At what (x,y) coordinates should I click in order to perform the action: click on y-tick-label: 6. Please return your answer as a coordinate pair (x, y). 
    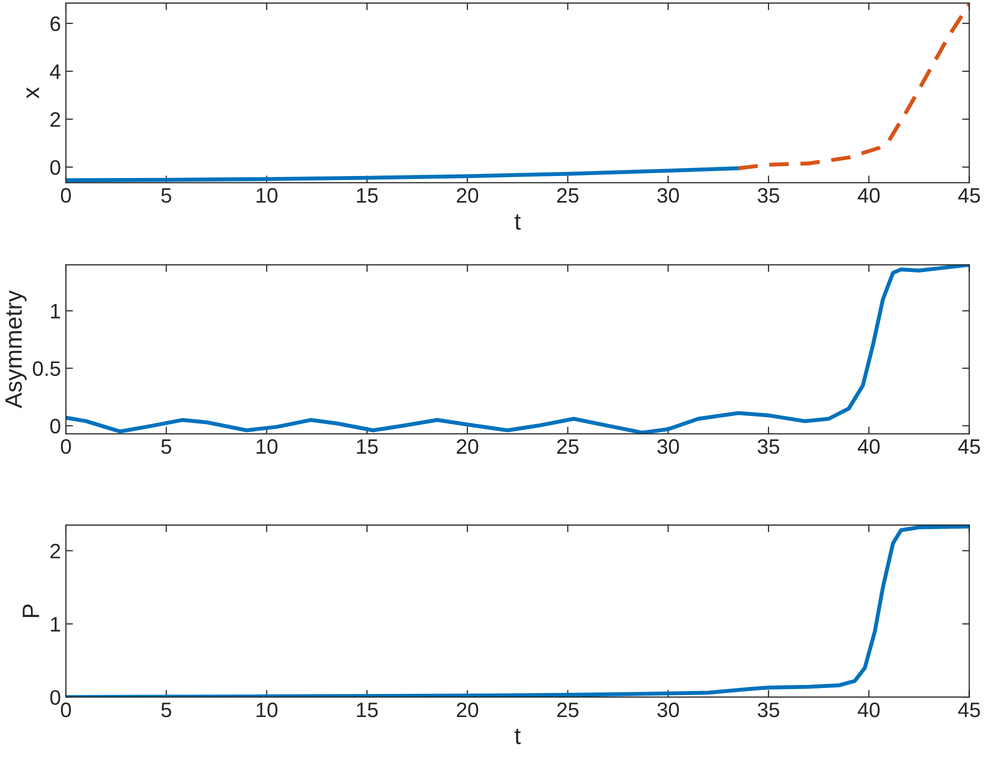
    Looking at the image, I should click on (55, 24).